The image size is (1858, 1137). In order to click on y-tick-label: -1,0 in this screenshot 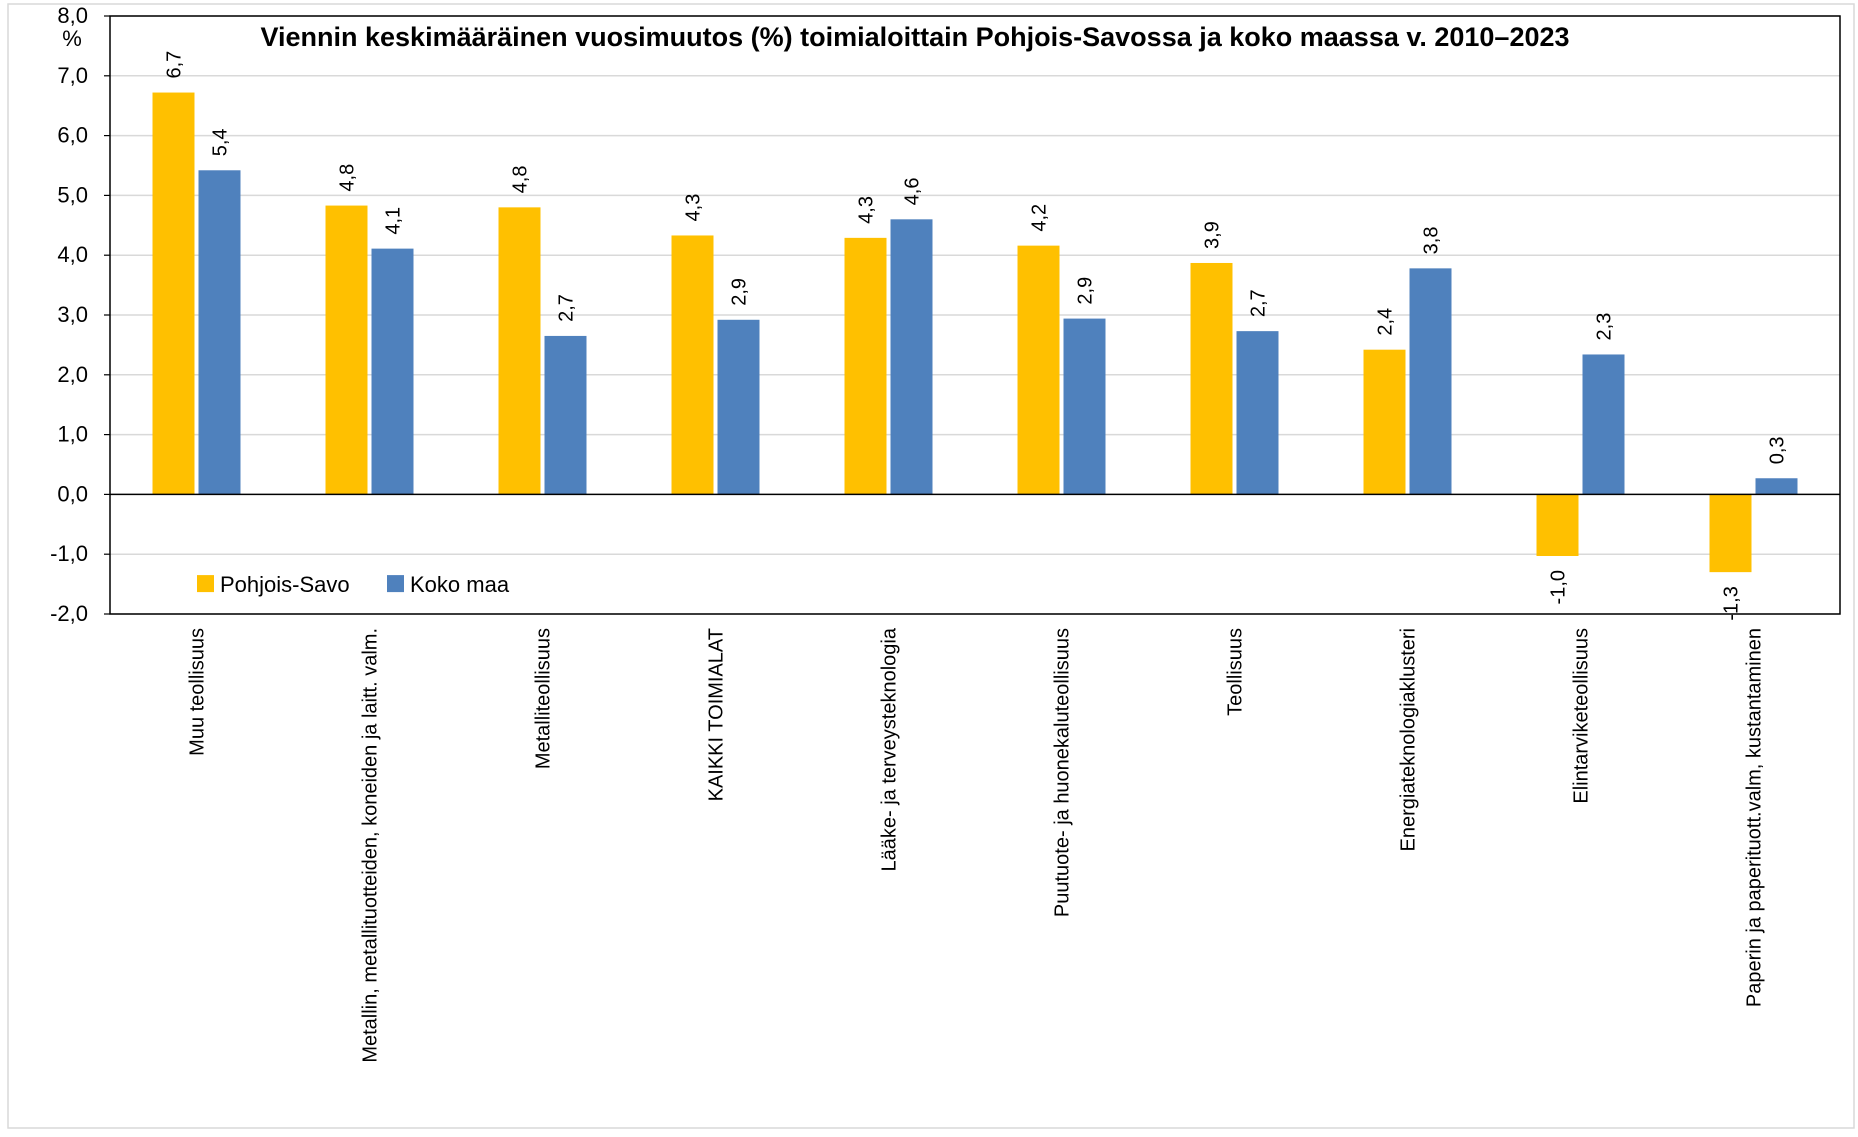, I will do `click(69, 553)`.